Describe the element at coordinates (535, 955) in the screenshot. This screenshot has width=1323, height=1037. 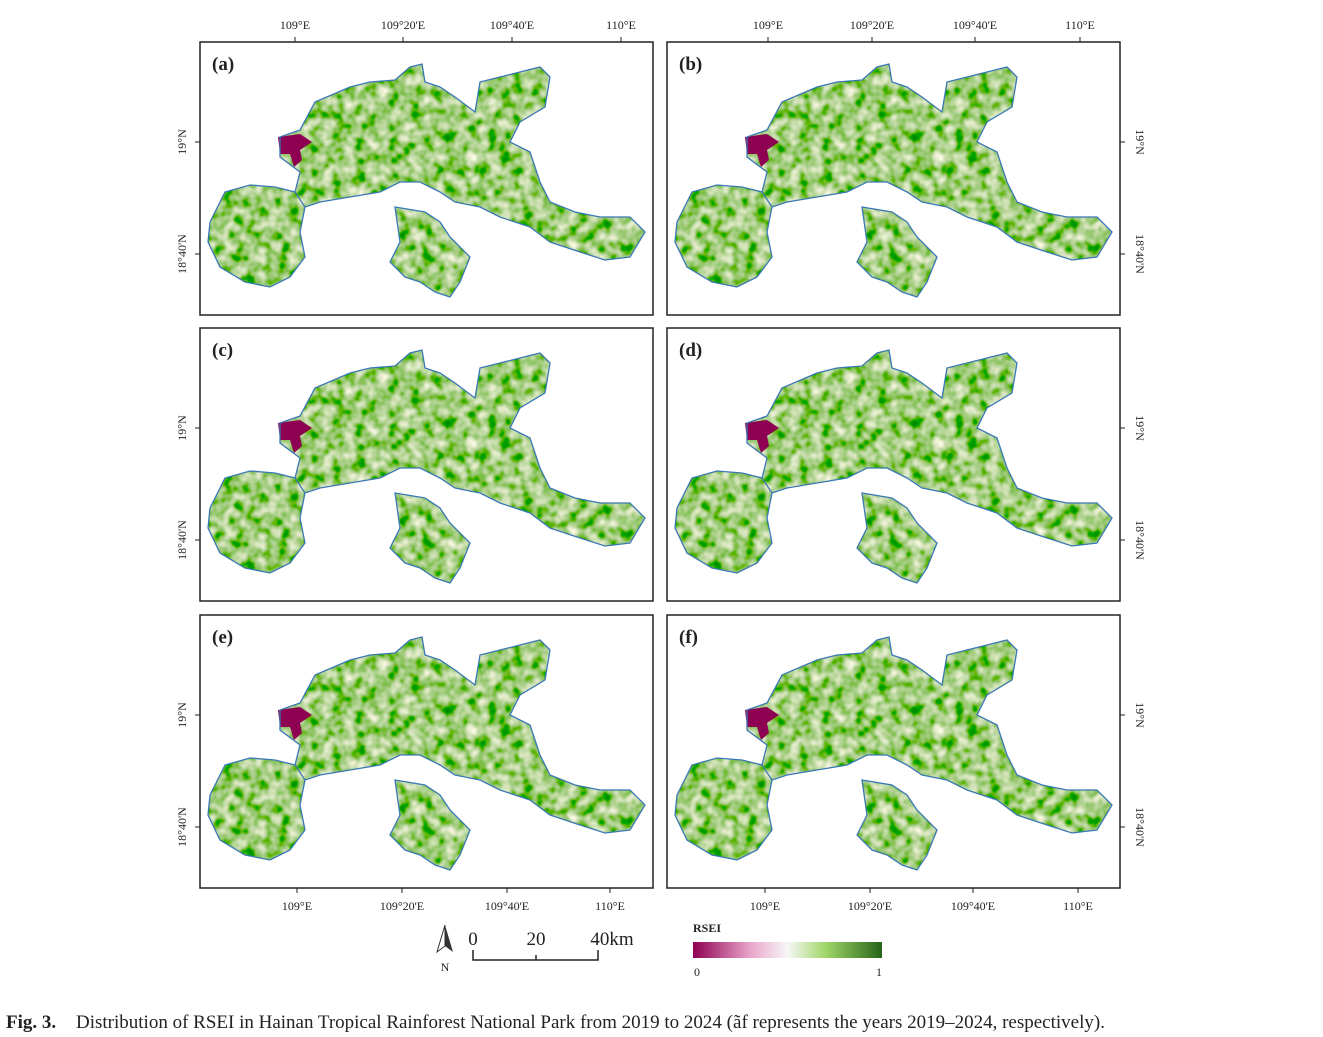
I see `scale-line` at that location.